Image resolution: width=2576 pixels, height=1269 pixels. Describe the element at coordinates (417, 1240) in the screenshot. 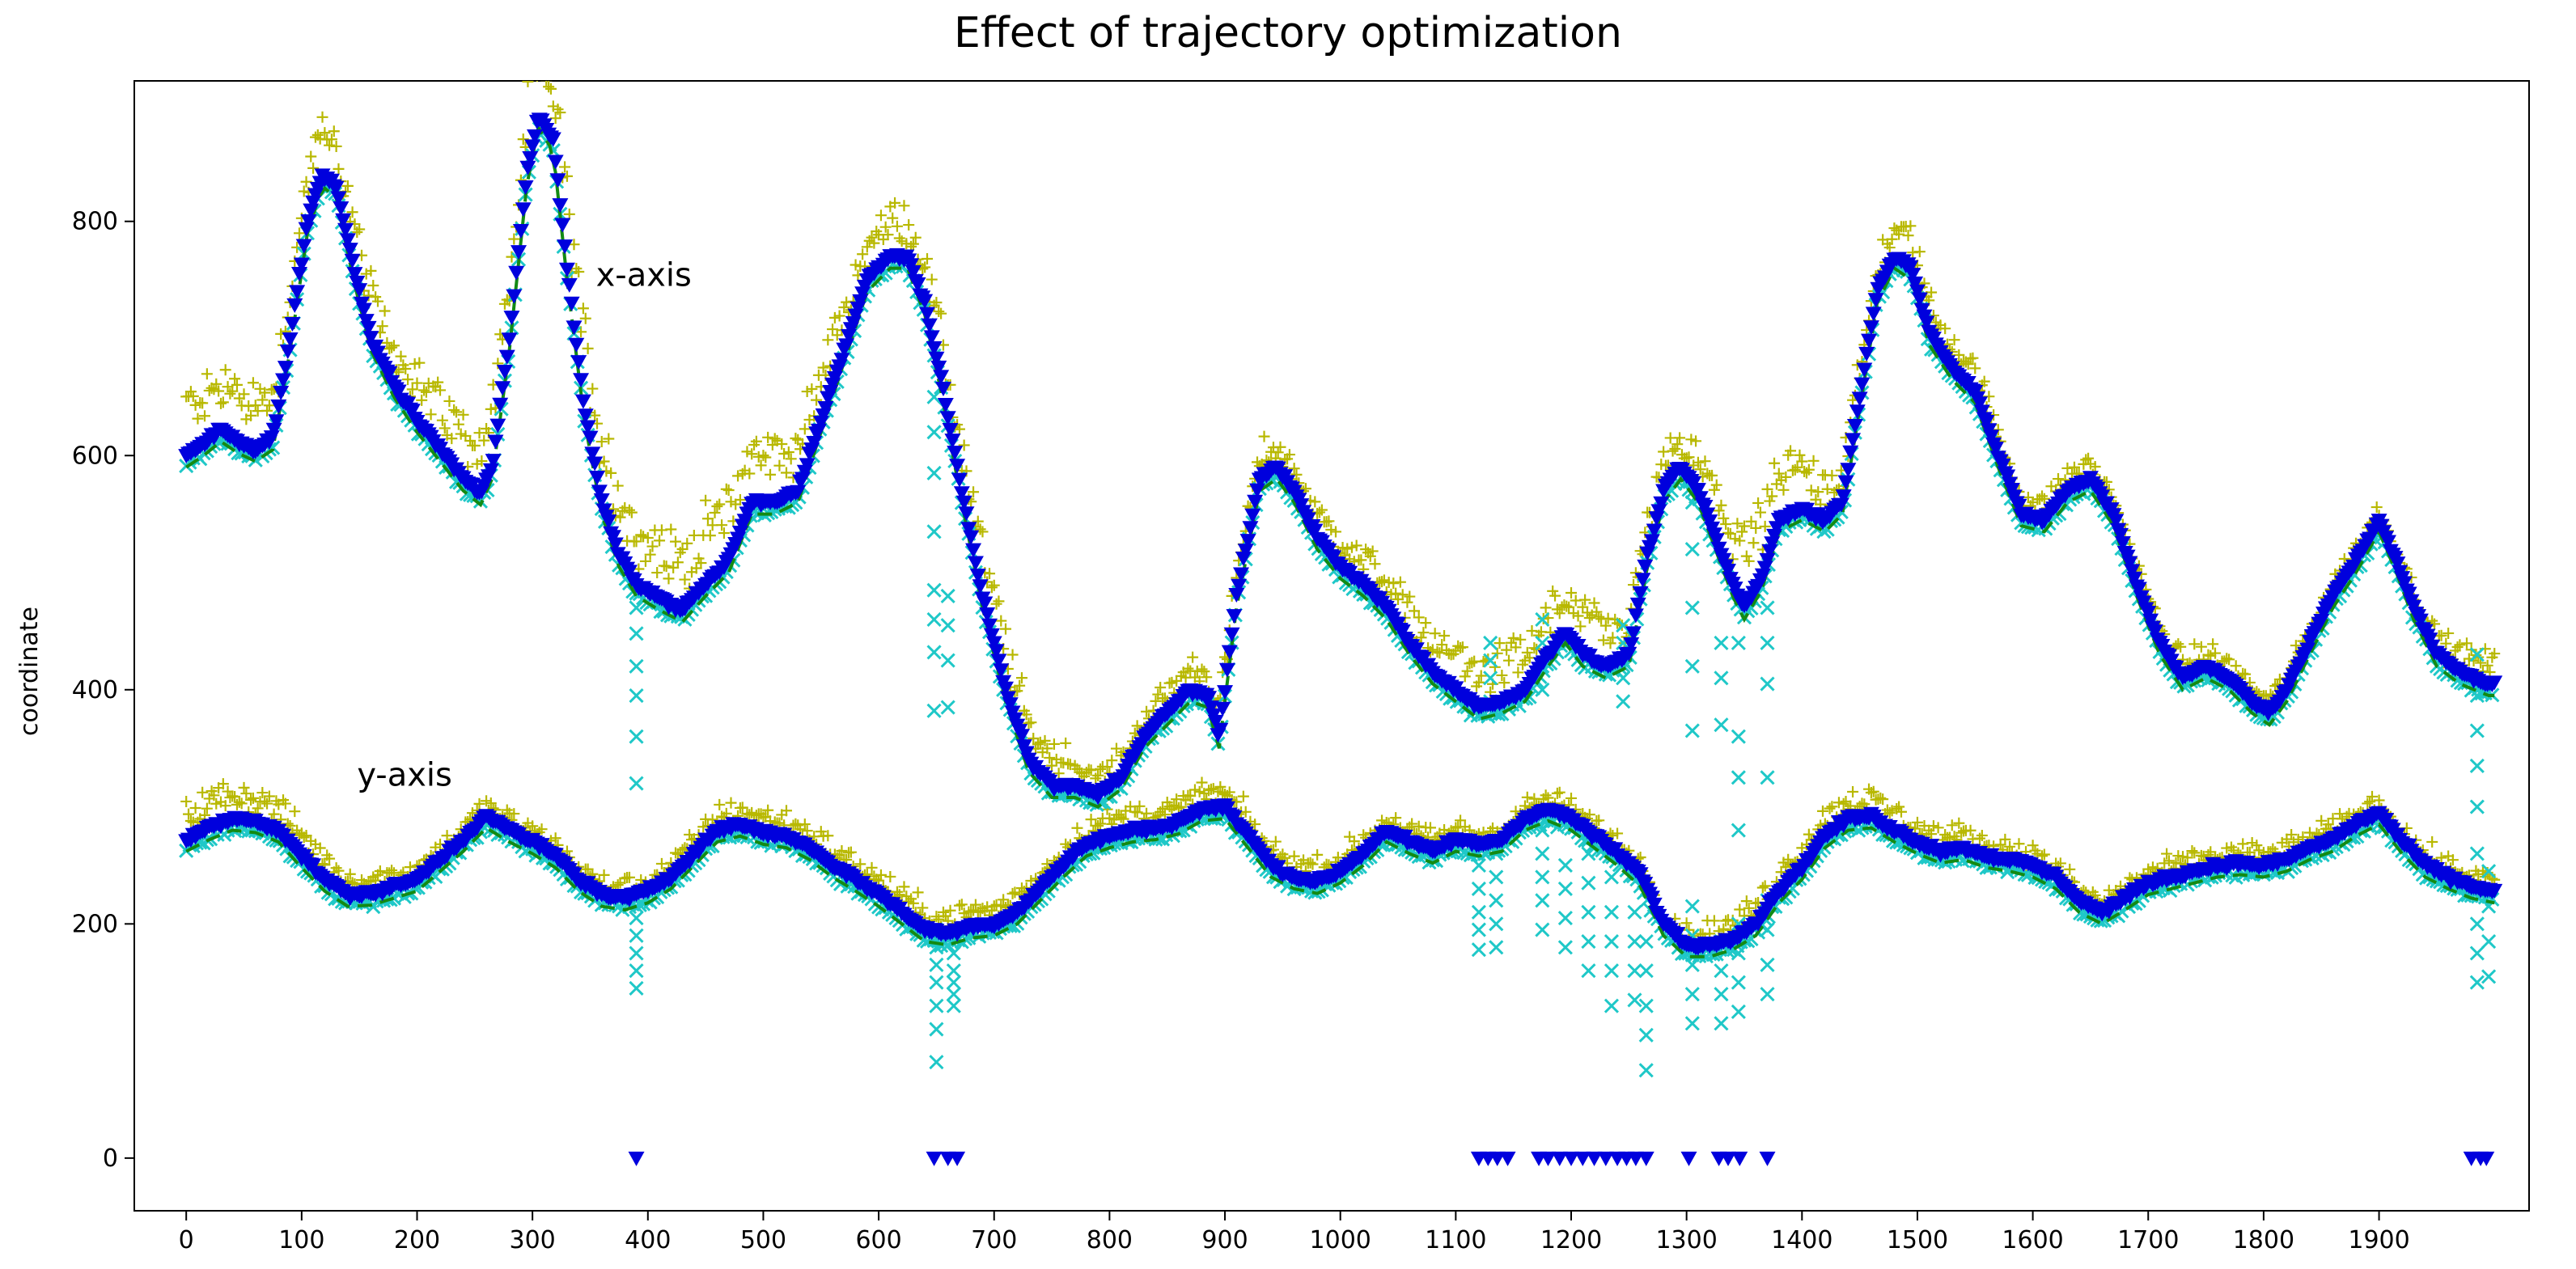

I see `x-tick-label: 200` at that location.